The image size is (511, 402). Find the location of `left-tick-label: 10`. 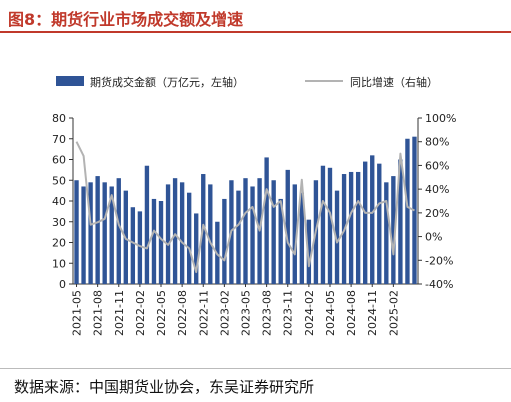

left-tick-label: 10 is located at coordinates (59, 263).